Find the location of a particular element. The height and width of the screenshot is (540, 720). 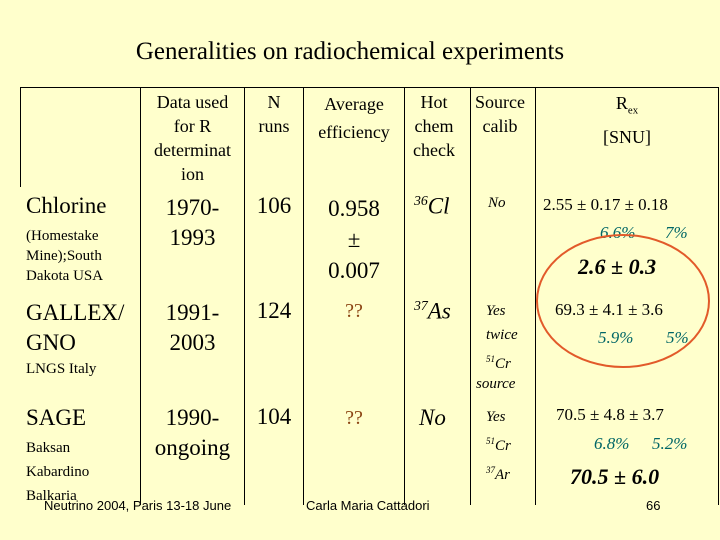

sage-err1: 6.8% is located at coordinates (612, 443).